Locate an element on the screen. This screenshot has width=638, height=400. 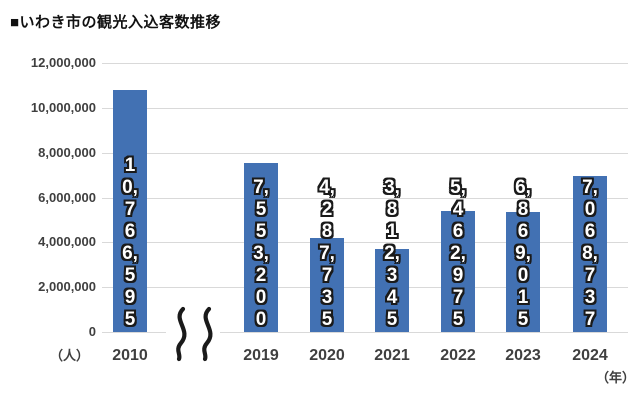
bar-value-label: 7, 0 6 8, 7 3 7 is located at coordinates (590, 253).